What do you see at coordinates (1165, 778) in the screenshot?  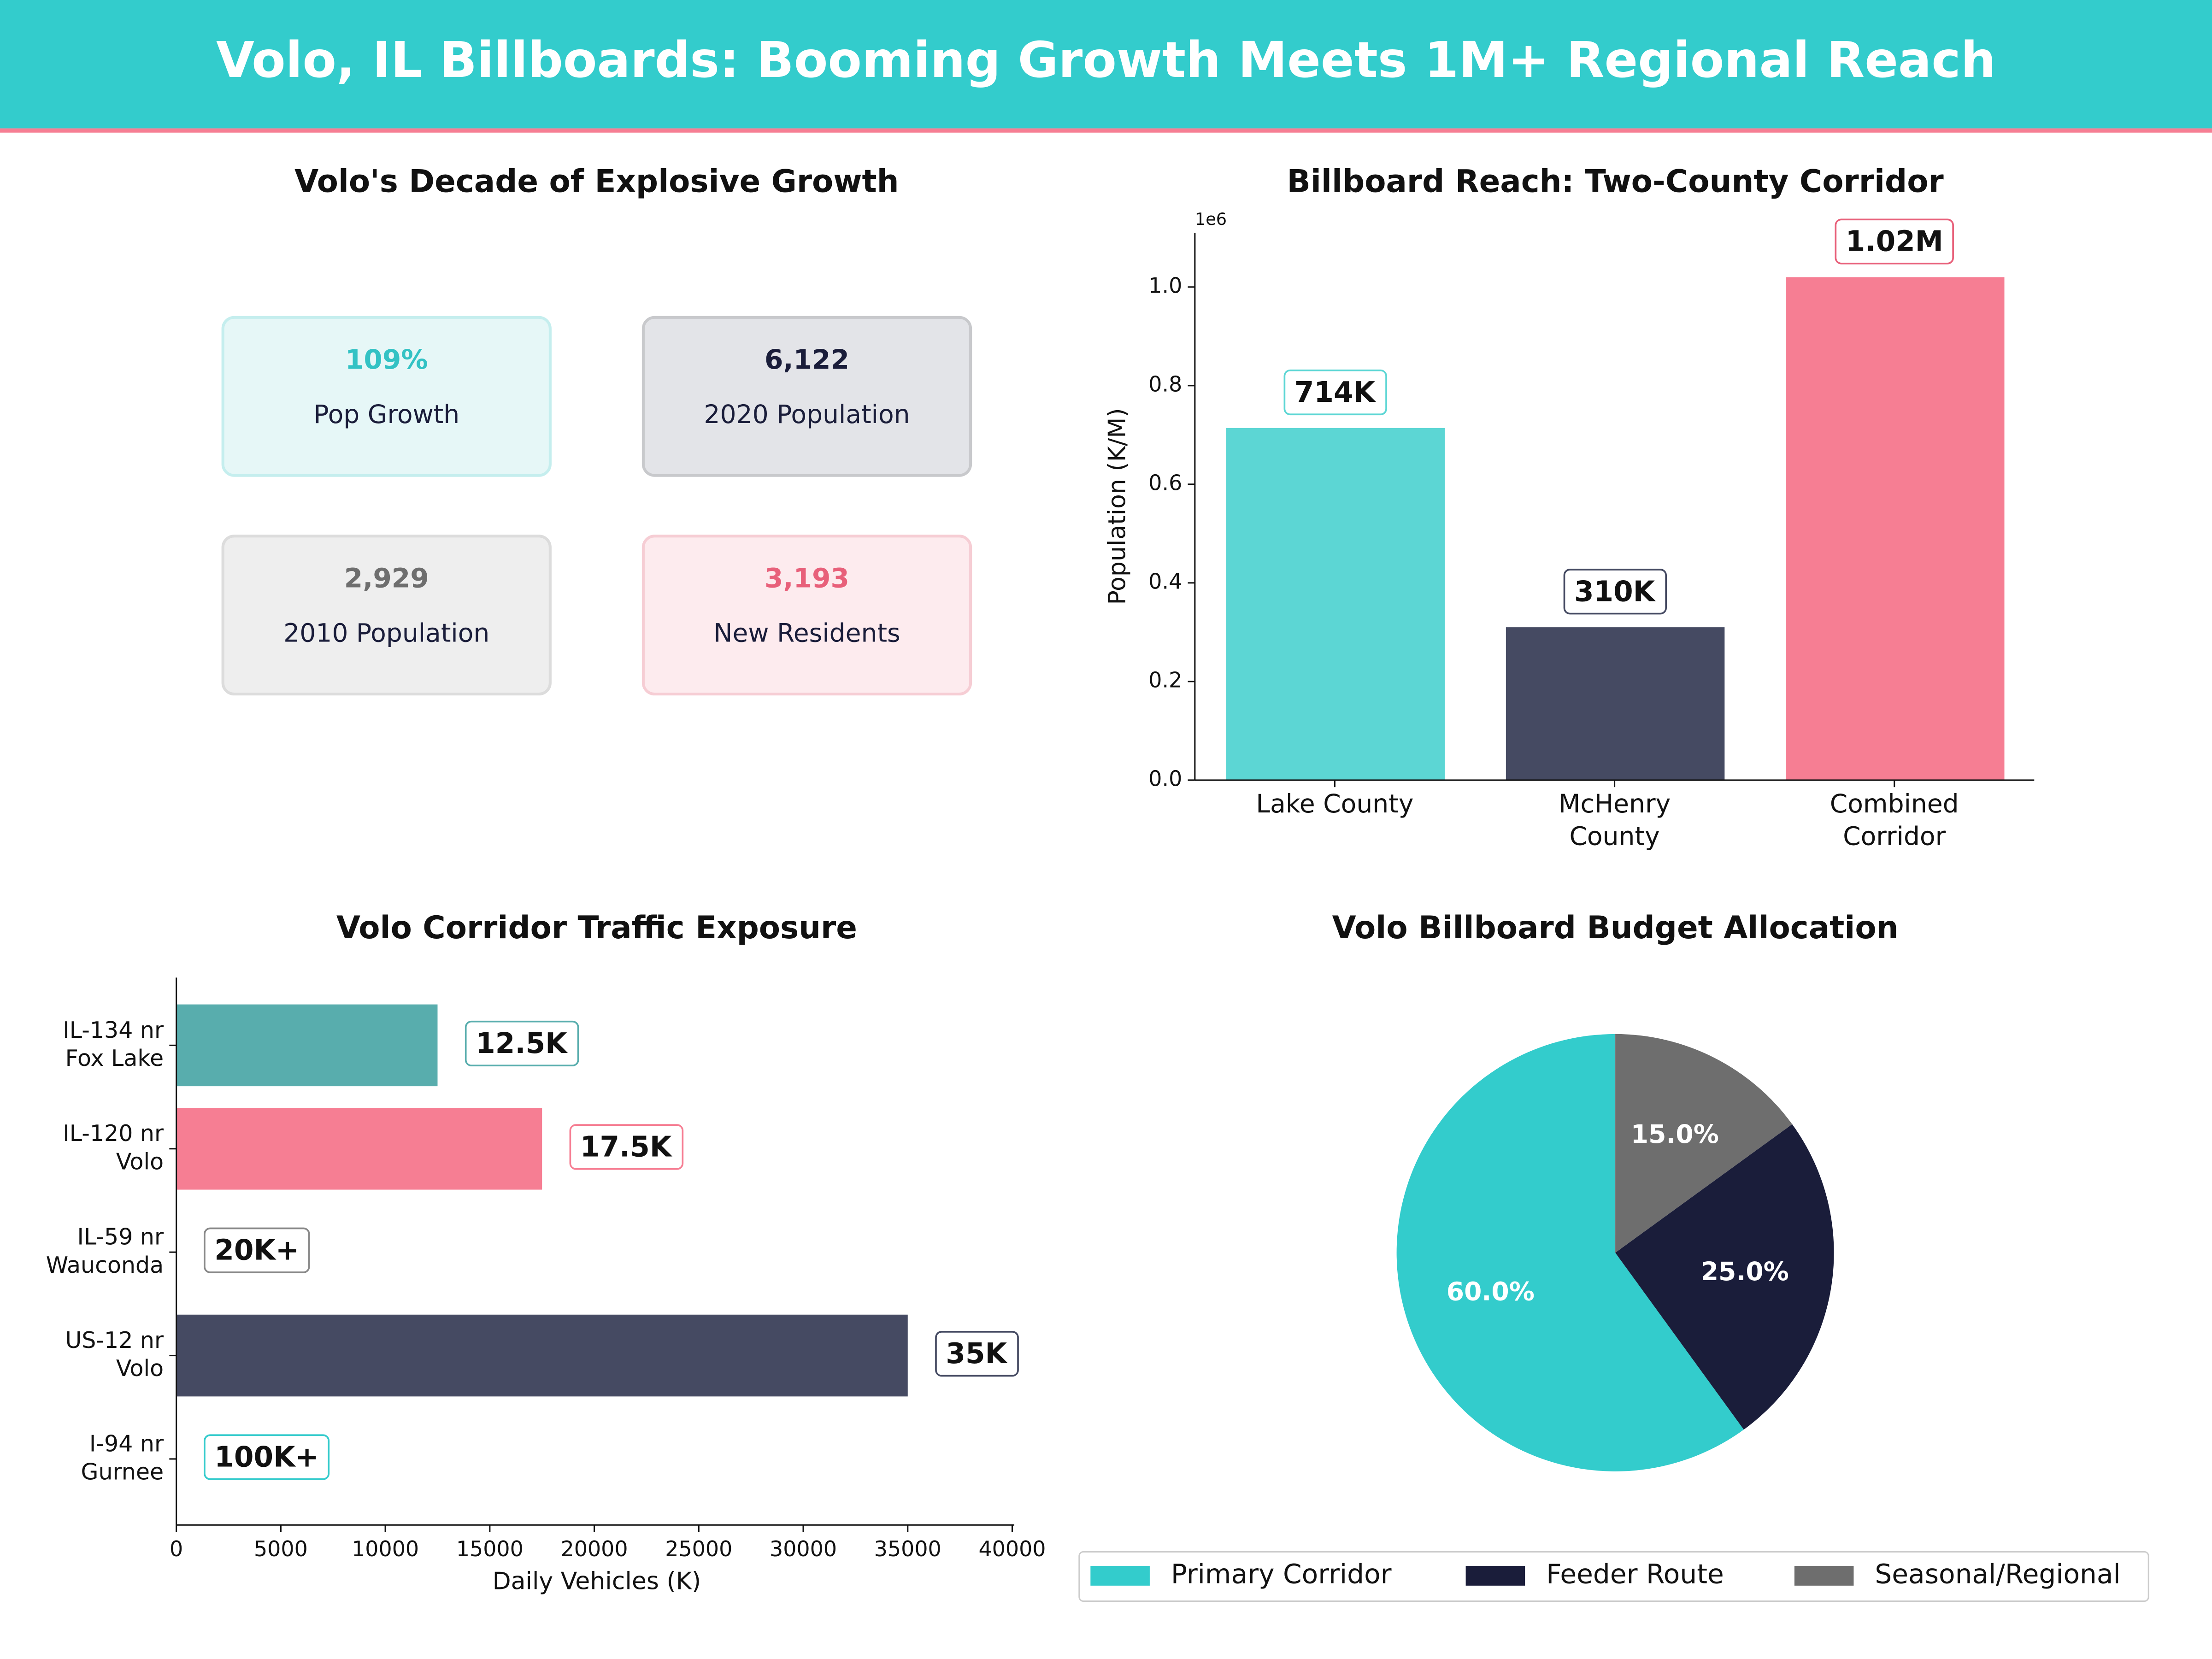 I see `y-tick-label: 0.0` at bounding box center [1165, 778].